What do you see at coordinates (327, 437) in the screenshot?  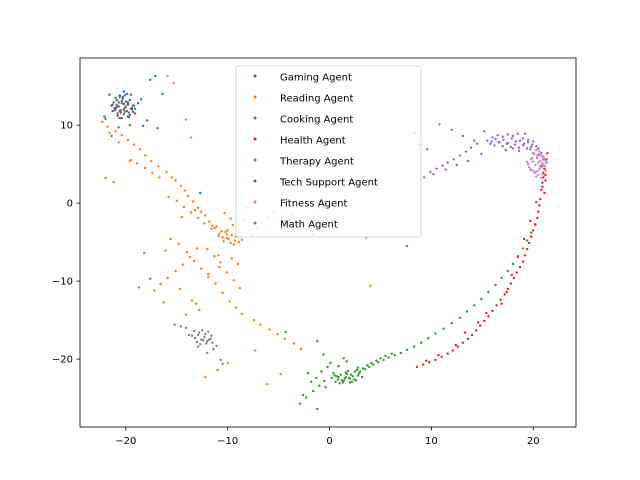 I see `x-axis: −20 −10 0 10 20` at bounding box center [327, 437].